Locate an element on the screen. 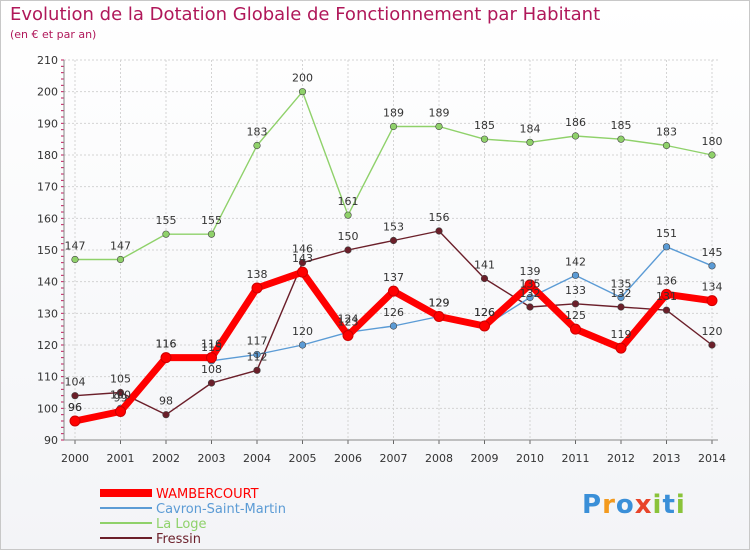  chart-subtitle: (en € et par an) is located at coordinates (53, 34).